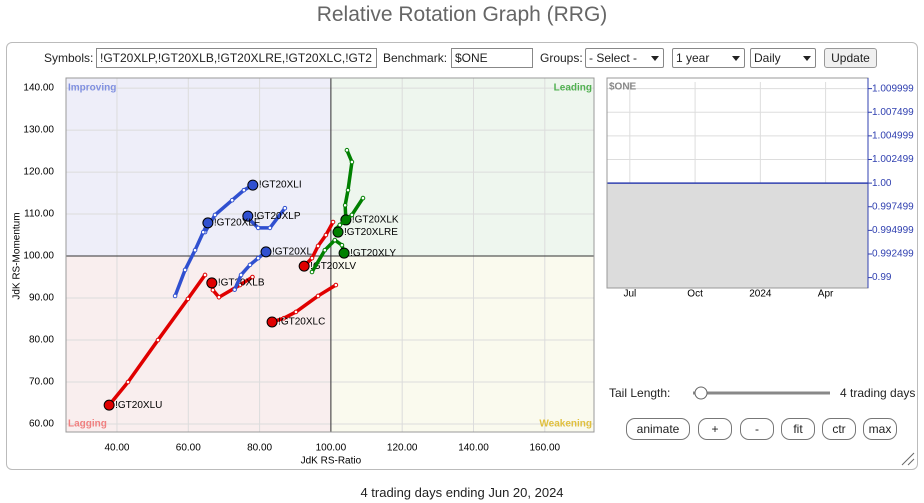  What do you see at coordinates (241, 283) in the screenshot?
I see `series-label: !GT20XLB` at bounding box center [241, 283].